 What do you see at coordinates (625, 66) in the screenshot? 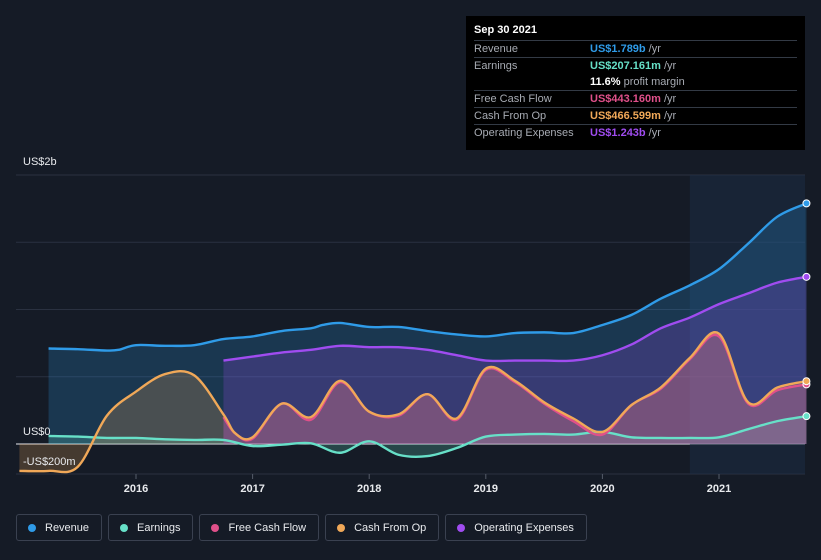
I see `tooltip-value: US$207.161m` at bounding box center [625, 66].